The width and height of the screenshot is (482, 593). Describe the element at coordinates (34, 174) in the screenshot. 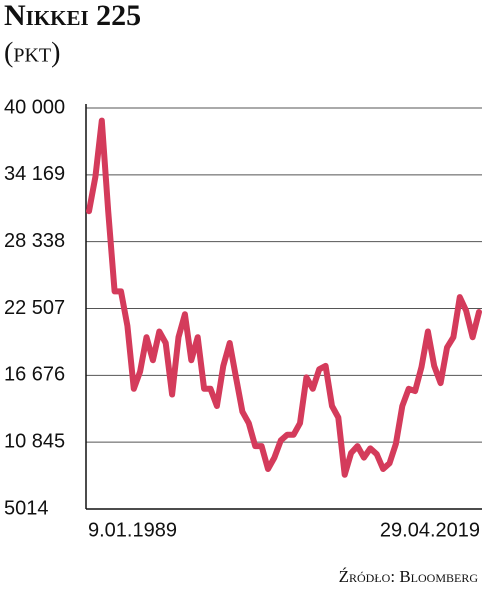

I see `y-tick-label: 34 169` at that location.